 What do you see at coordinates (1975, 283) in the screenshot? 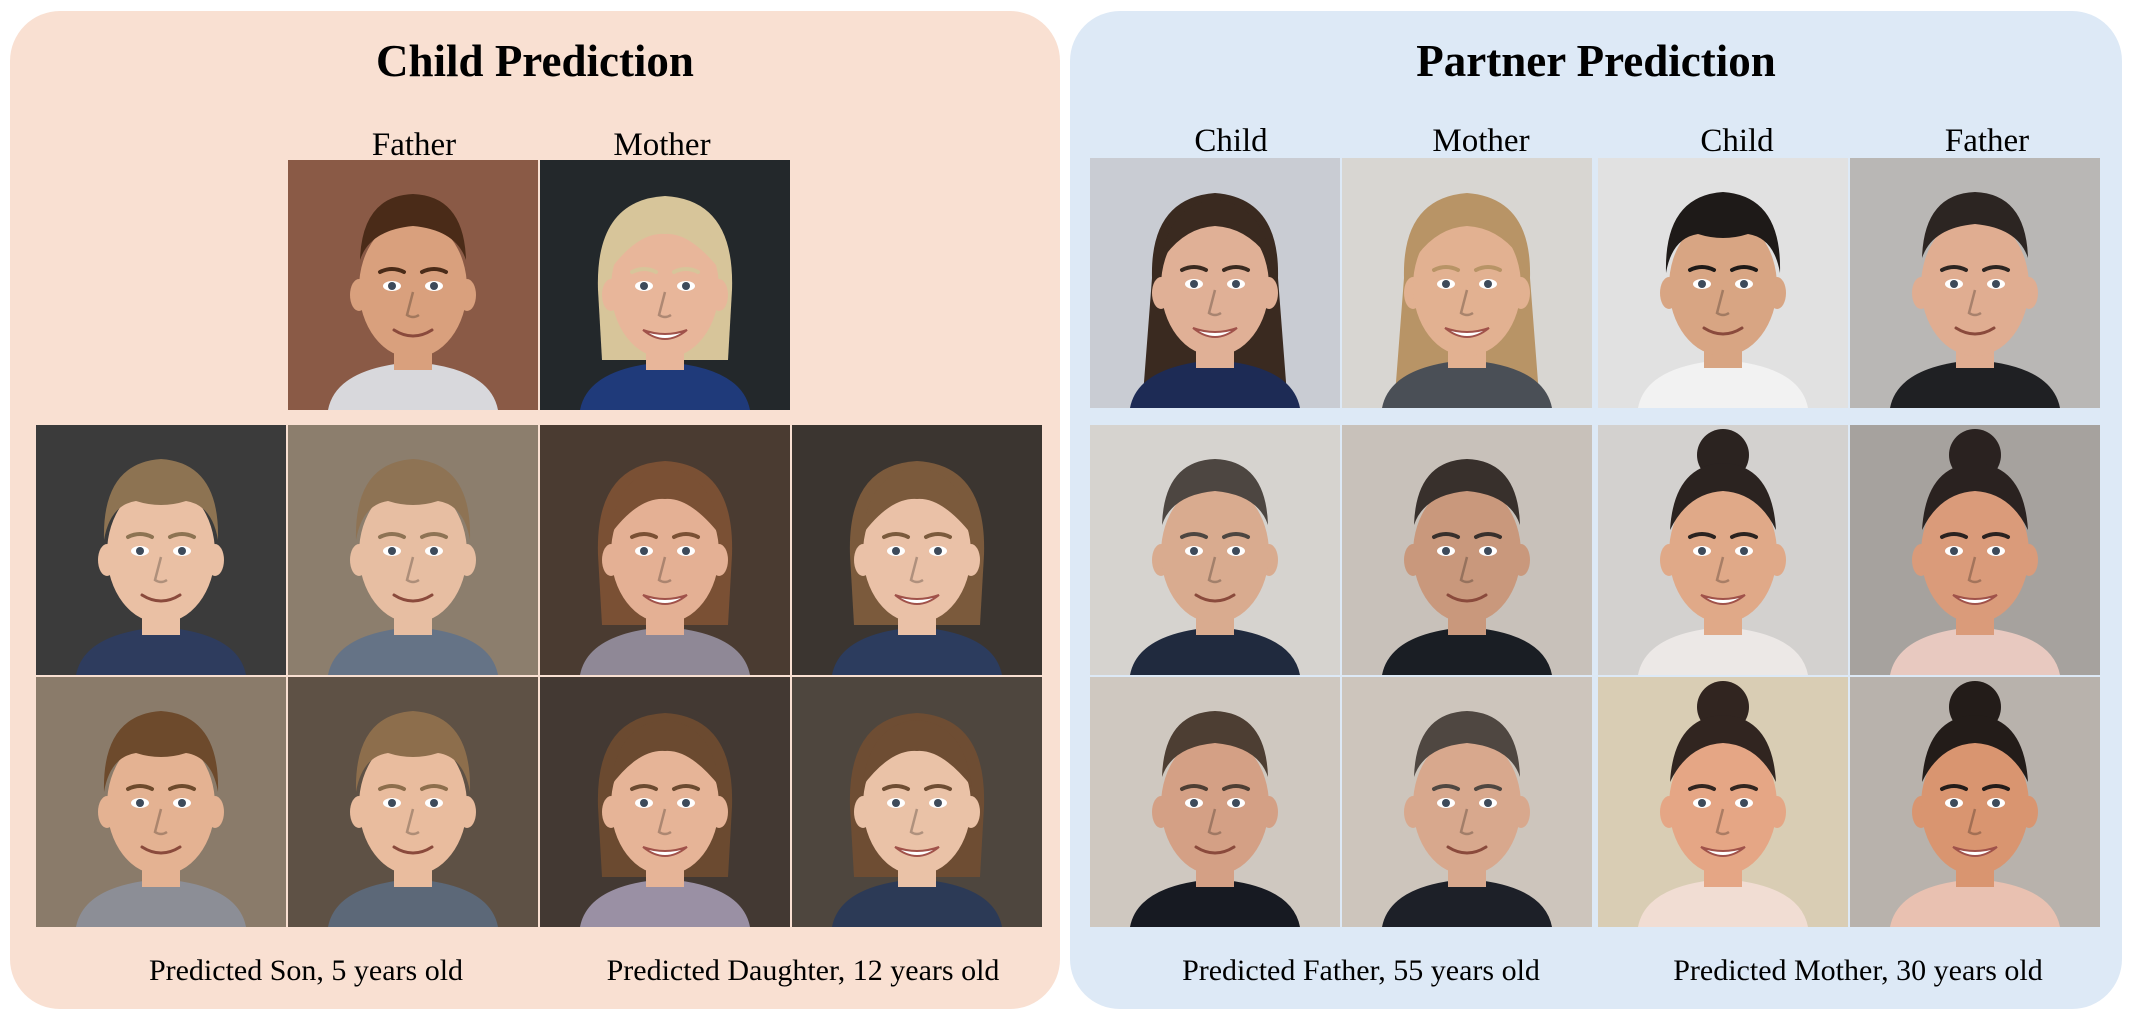
I see `father-input-photo` at bounding box center [1975, 283].